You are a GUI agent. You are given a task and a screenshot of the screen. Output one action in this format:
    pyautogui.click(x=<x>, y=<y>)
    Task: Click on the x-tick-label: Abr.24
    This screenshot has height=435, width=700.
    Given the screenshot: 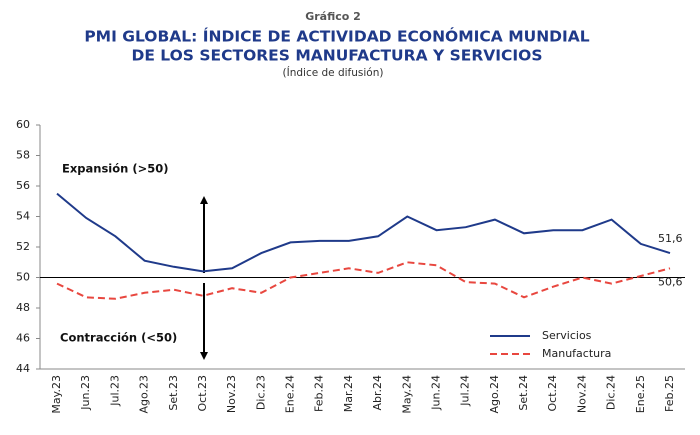 What is the action you would take?
    pyautogui.click(x=377, y=393)
    